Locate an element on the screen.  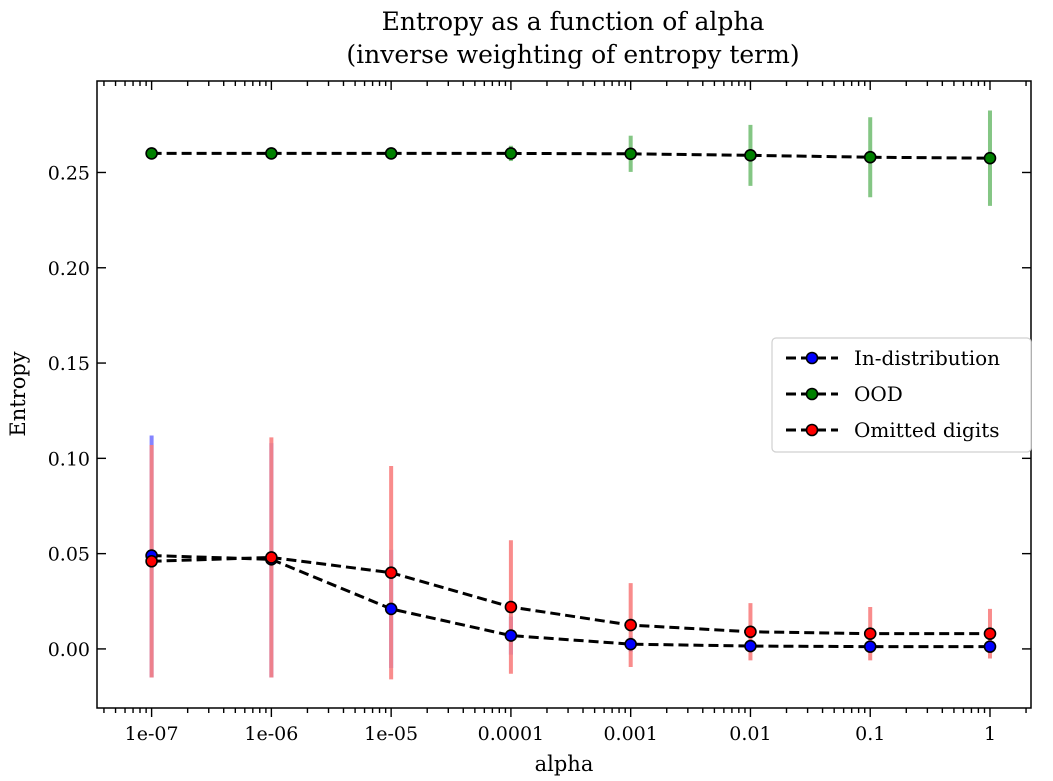
chart-title: Entropy as a function of alpha is located at coordinates (573, 21).